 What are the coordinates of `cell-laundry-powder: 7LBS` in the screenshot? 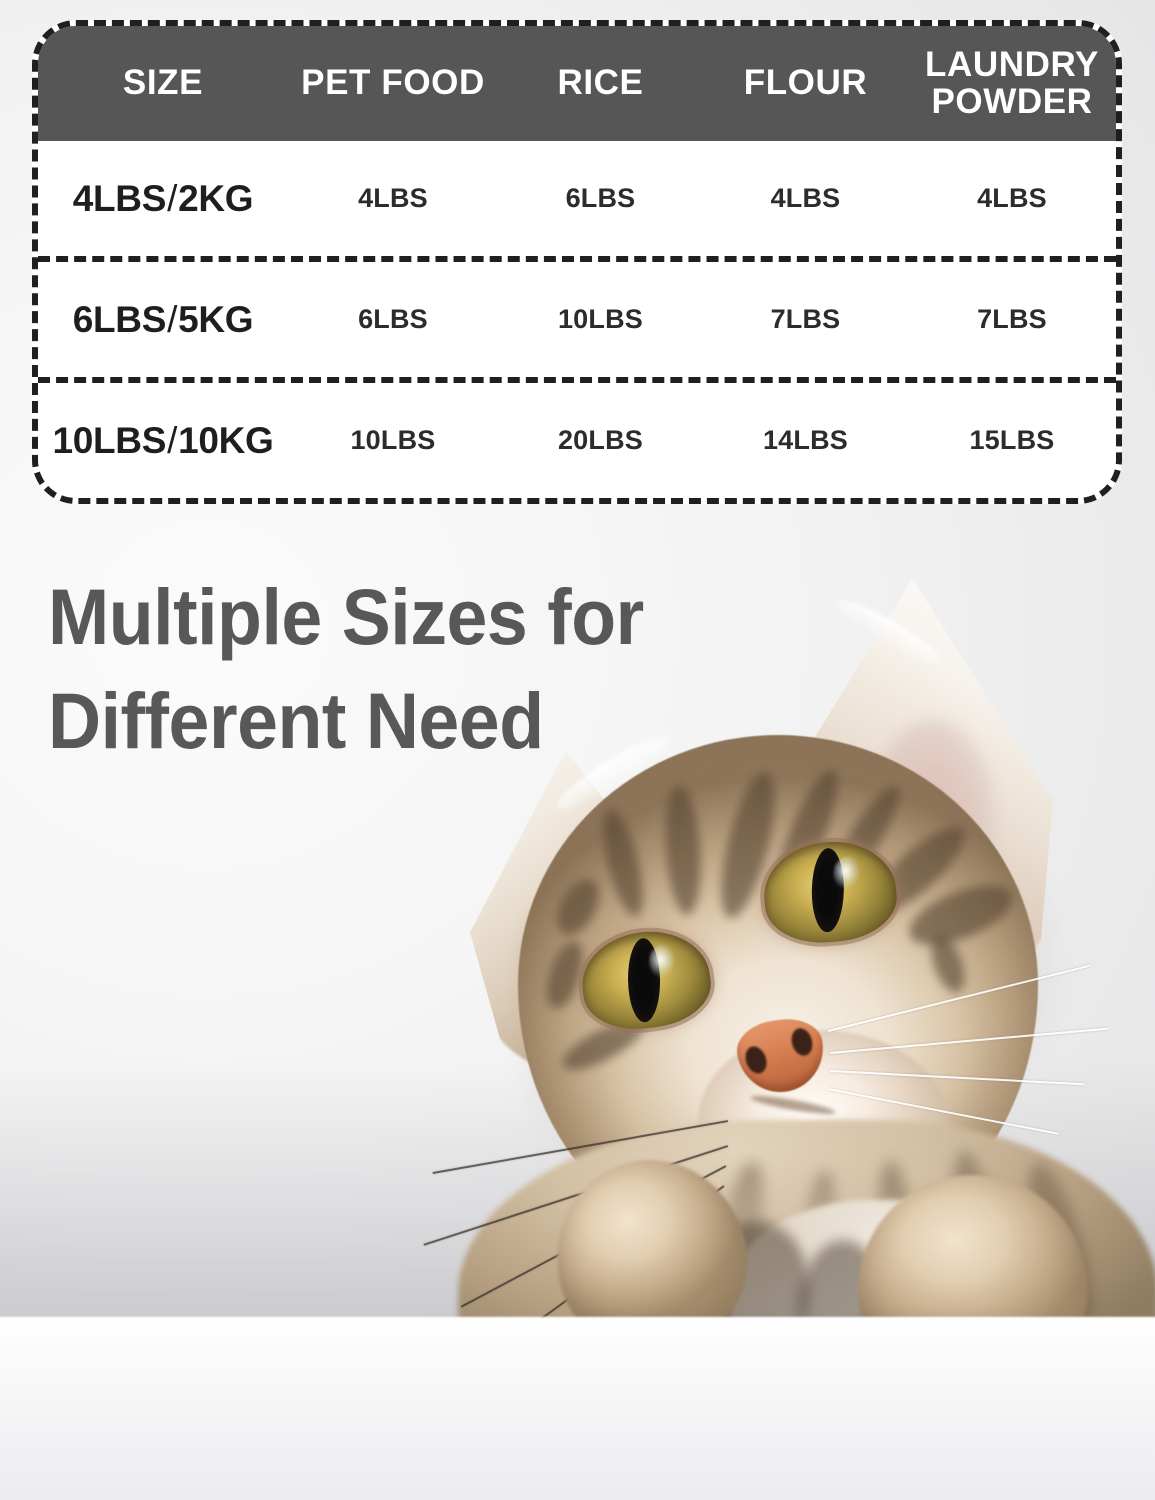 It's located at (1012, 319).